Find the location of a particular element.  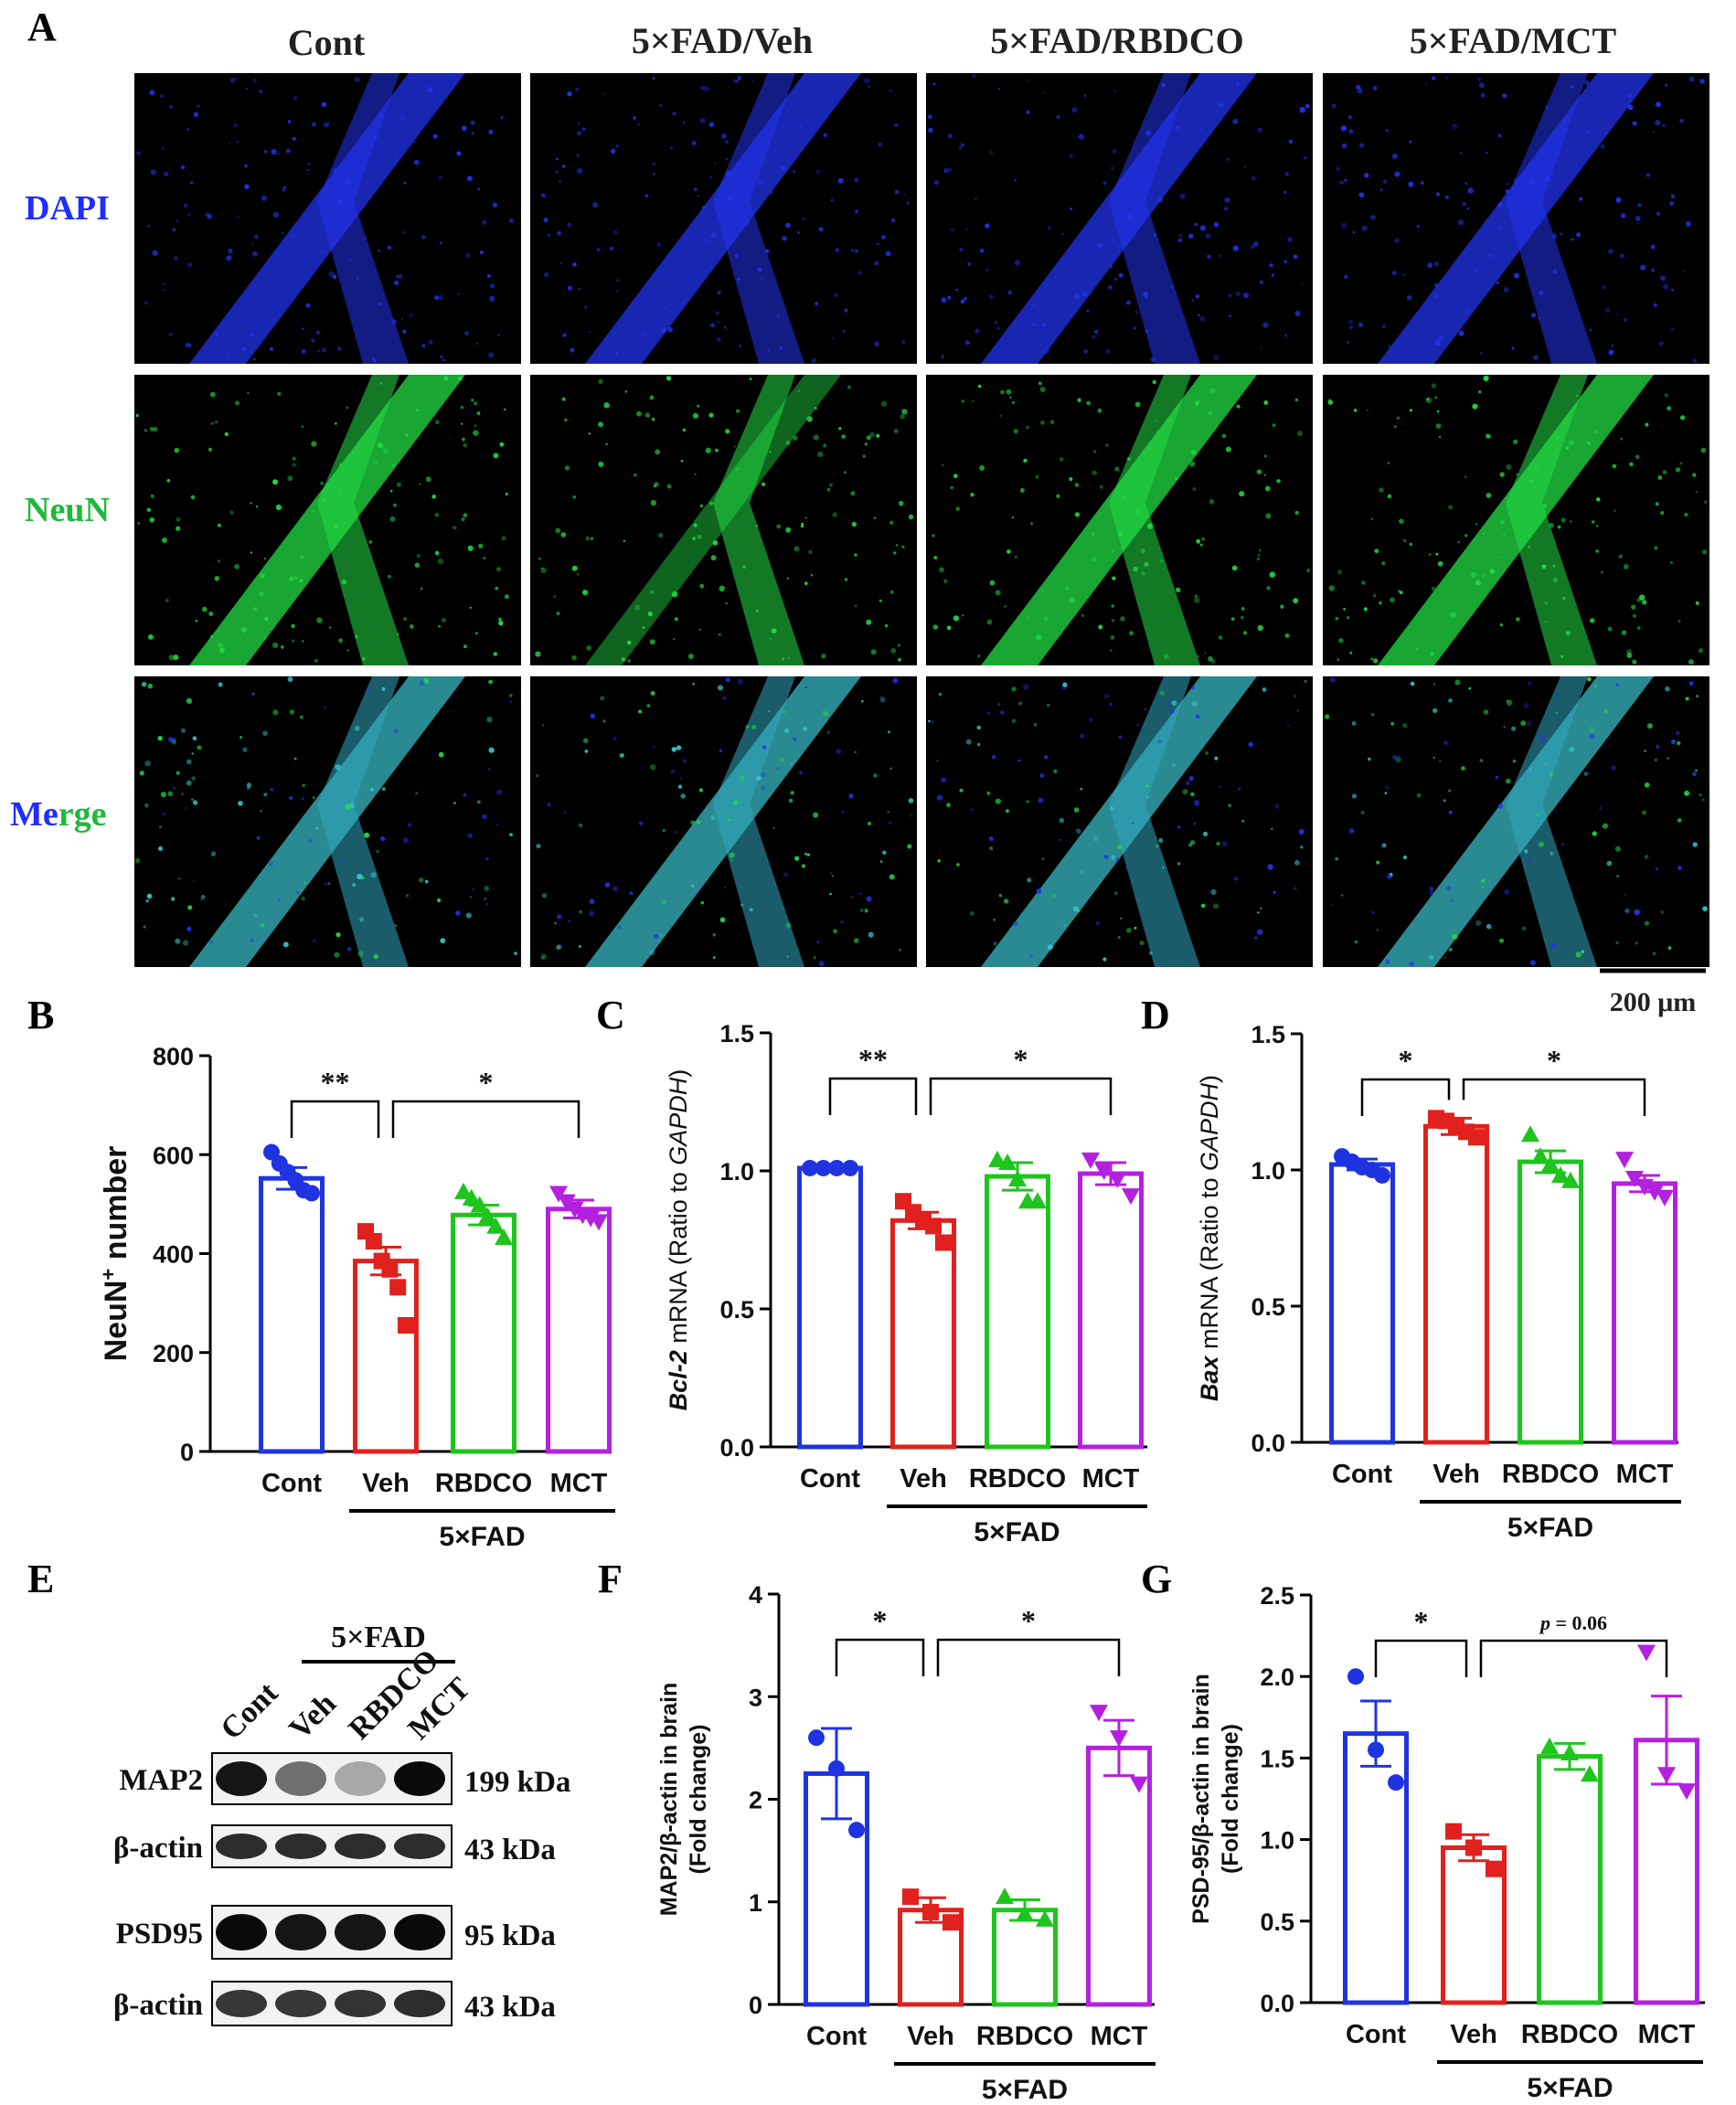

category-label-rbdco: RBDCO is located at coordinates (1569, 2034).